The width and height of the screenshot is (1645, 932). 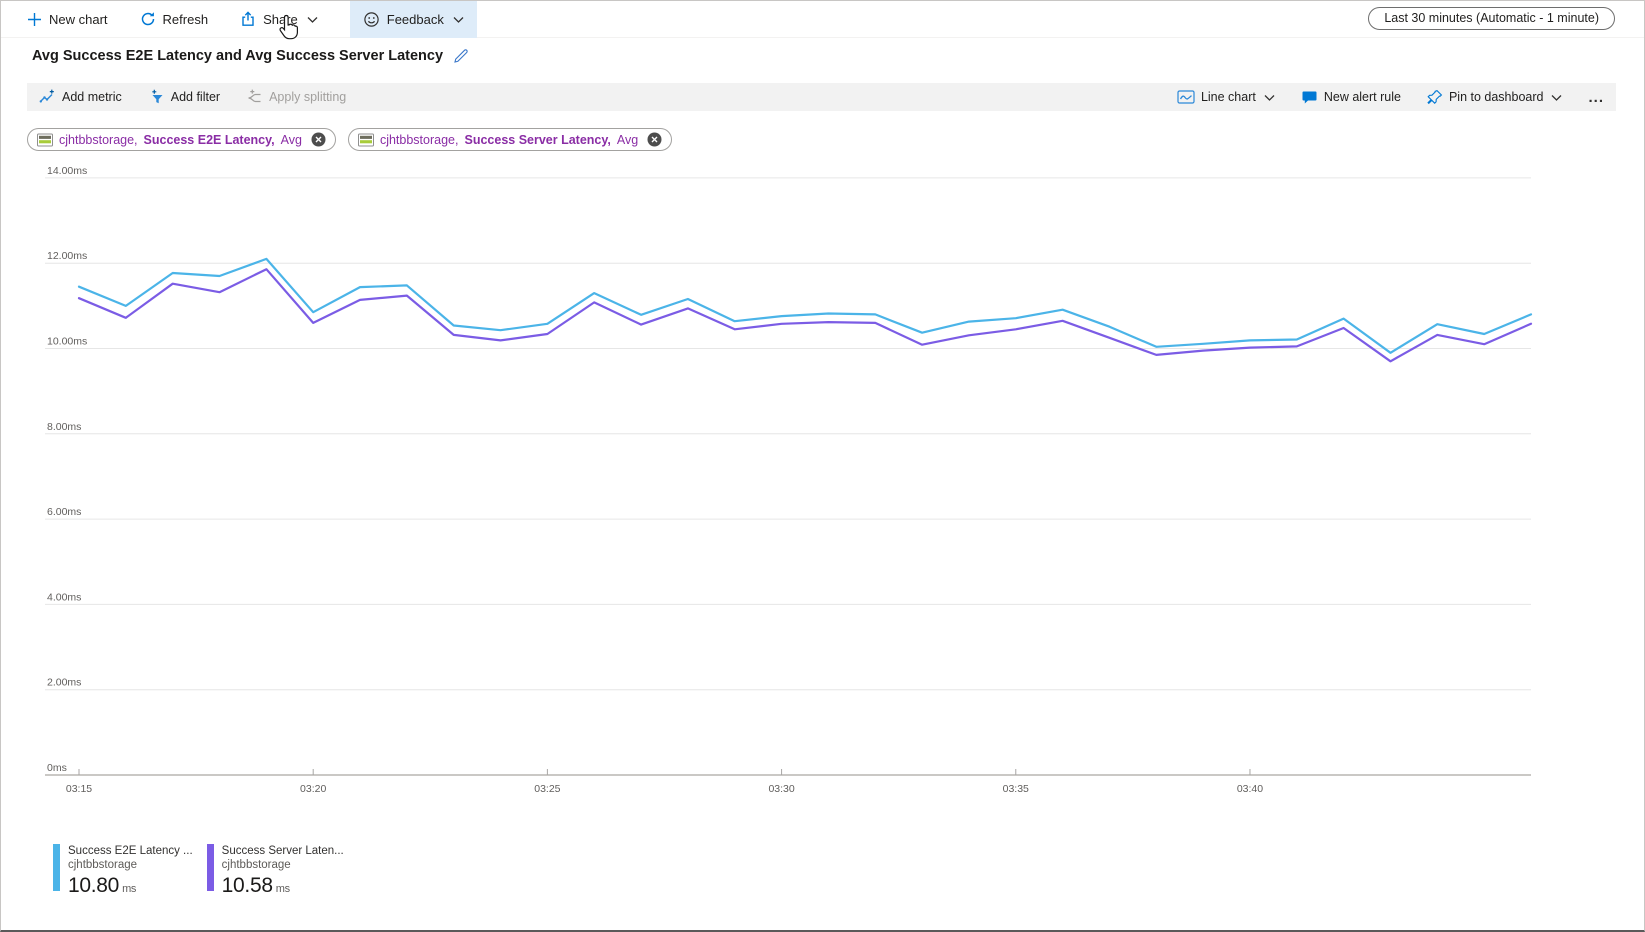 I want to click on add-filter-icon, so click(x=157, y=96).